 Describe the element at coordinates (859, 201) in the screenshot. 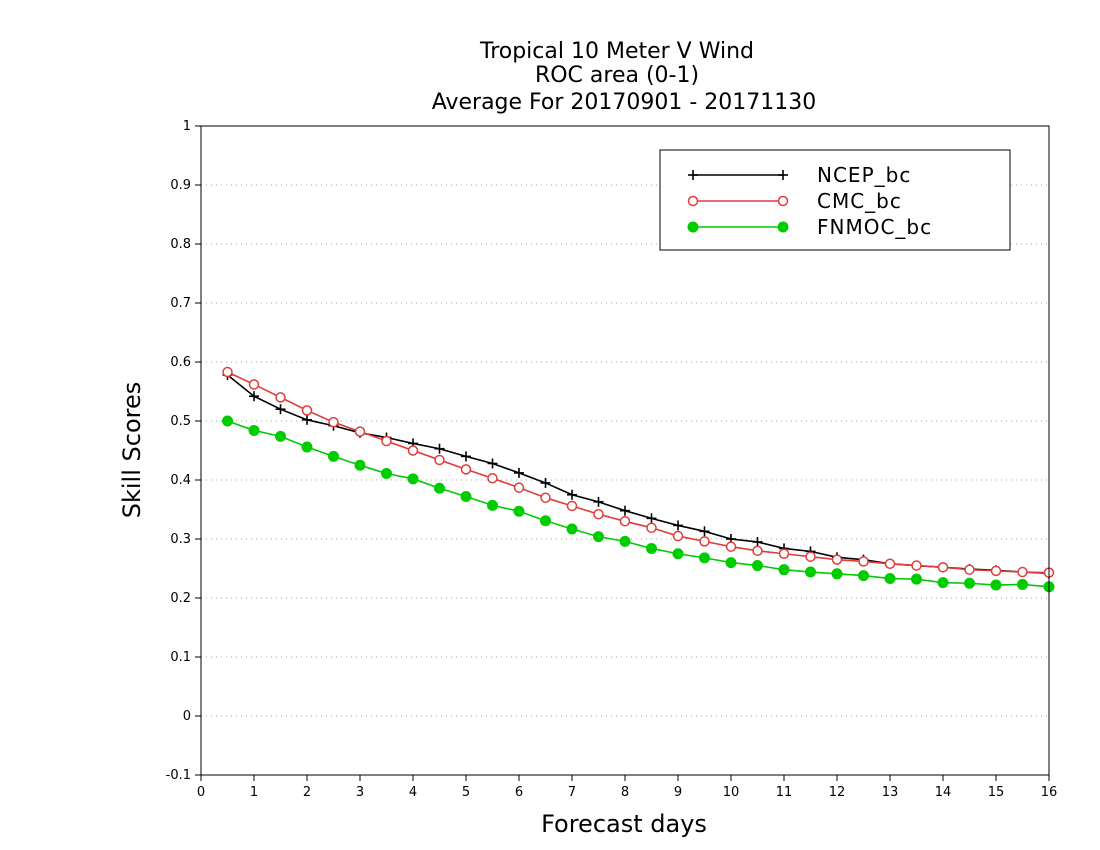

I see `legend-label-cmc-bc: CMC_bc` at that location.